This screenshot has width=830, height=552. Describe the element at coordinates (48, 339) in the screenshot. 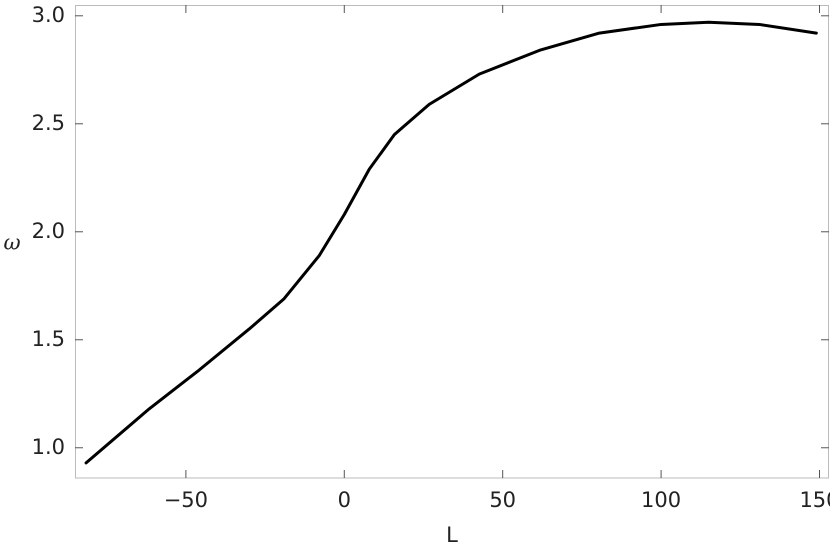

I see `y-tick-label: 1.5` at that location.